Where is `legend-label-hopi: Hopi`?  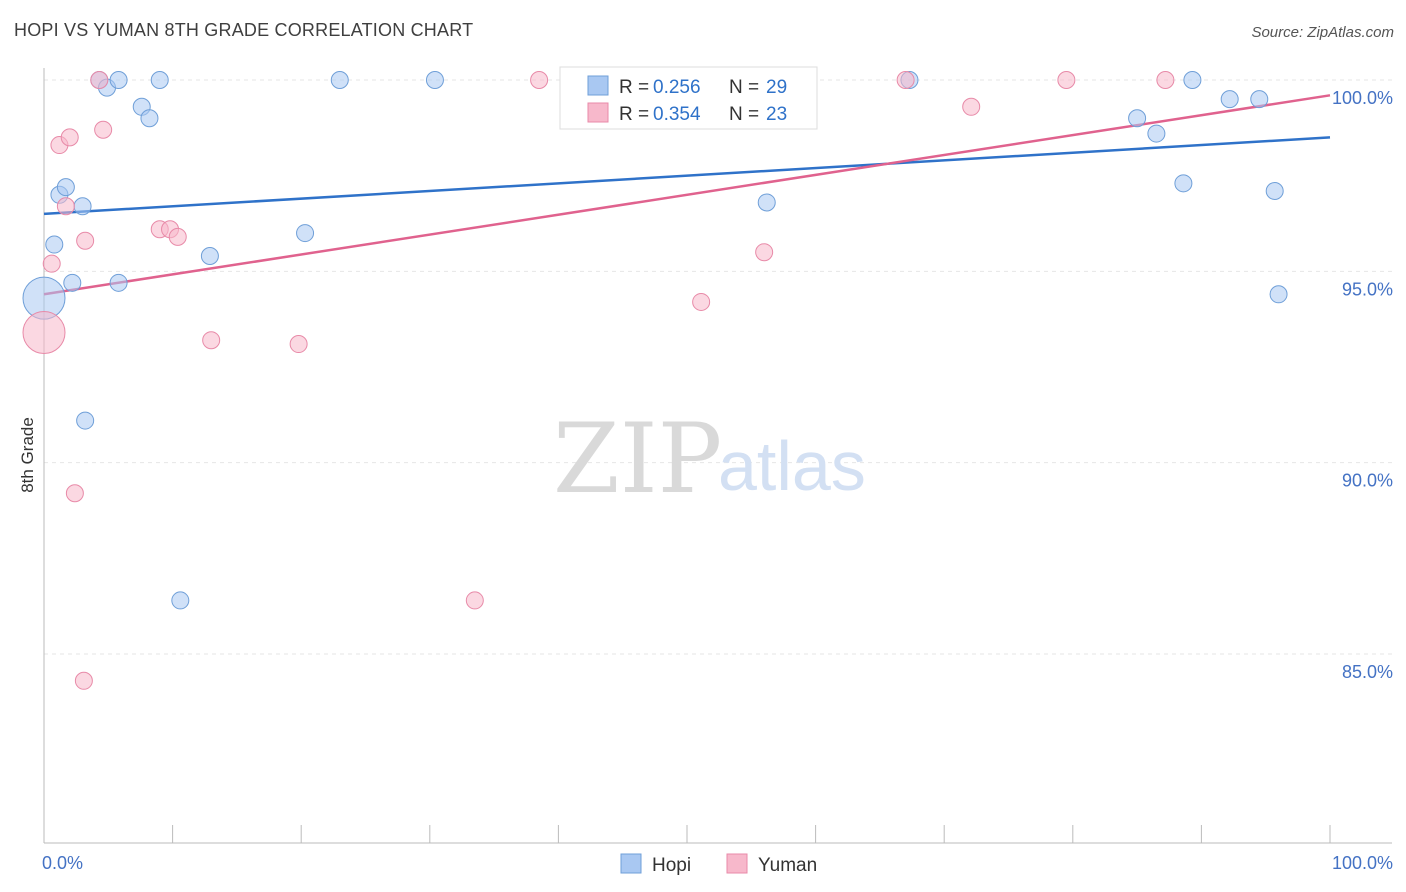 legend-label-hopi: Hopi is located at coordinates (671, 865).